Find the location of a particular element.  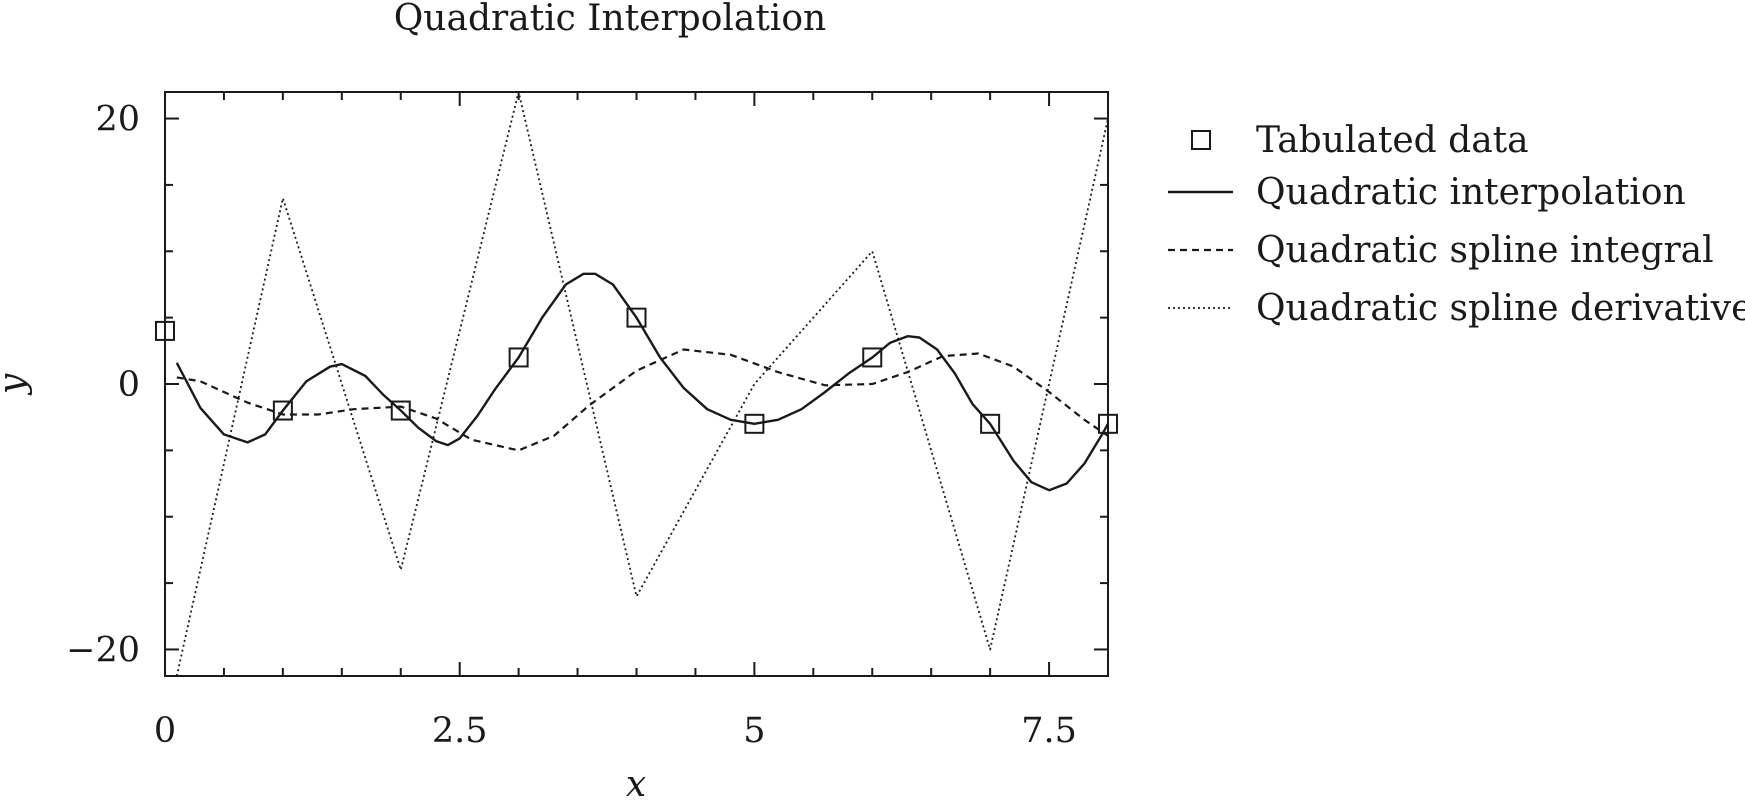

spline-integral-line is located at coordinates (642, 400).